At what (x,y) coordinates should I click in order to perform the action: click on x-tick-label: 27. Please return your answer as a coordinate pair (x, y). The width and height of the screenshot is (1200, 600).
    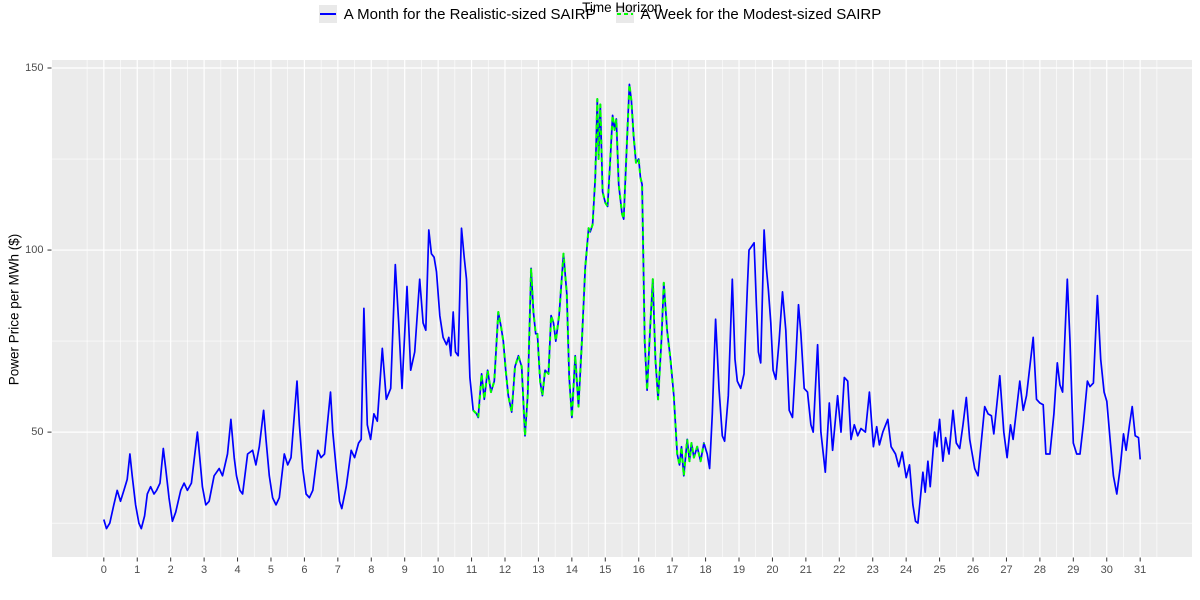
    Looking at the image, I should click on (1006, 570).